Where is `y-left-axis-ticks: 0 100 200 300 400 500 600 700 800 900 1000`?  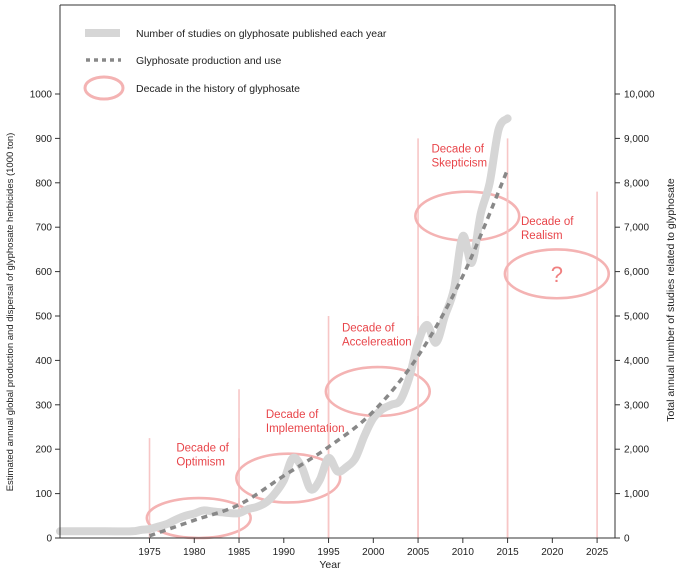
y-left-axis-ticks: 0 100 200 300 400 500 600 700 800 900 1000 is located at coordinates (45, 317).